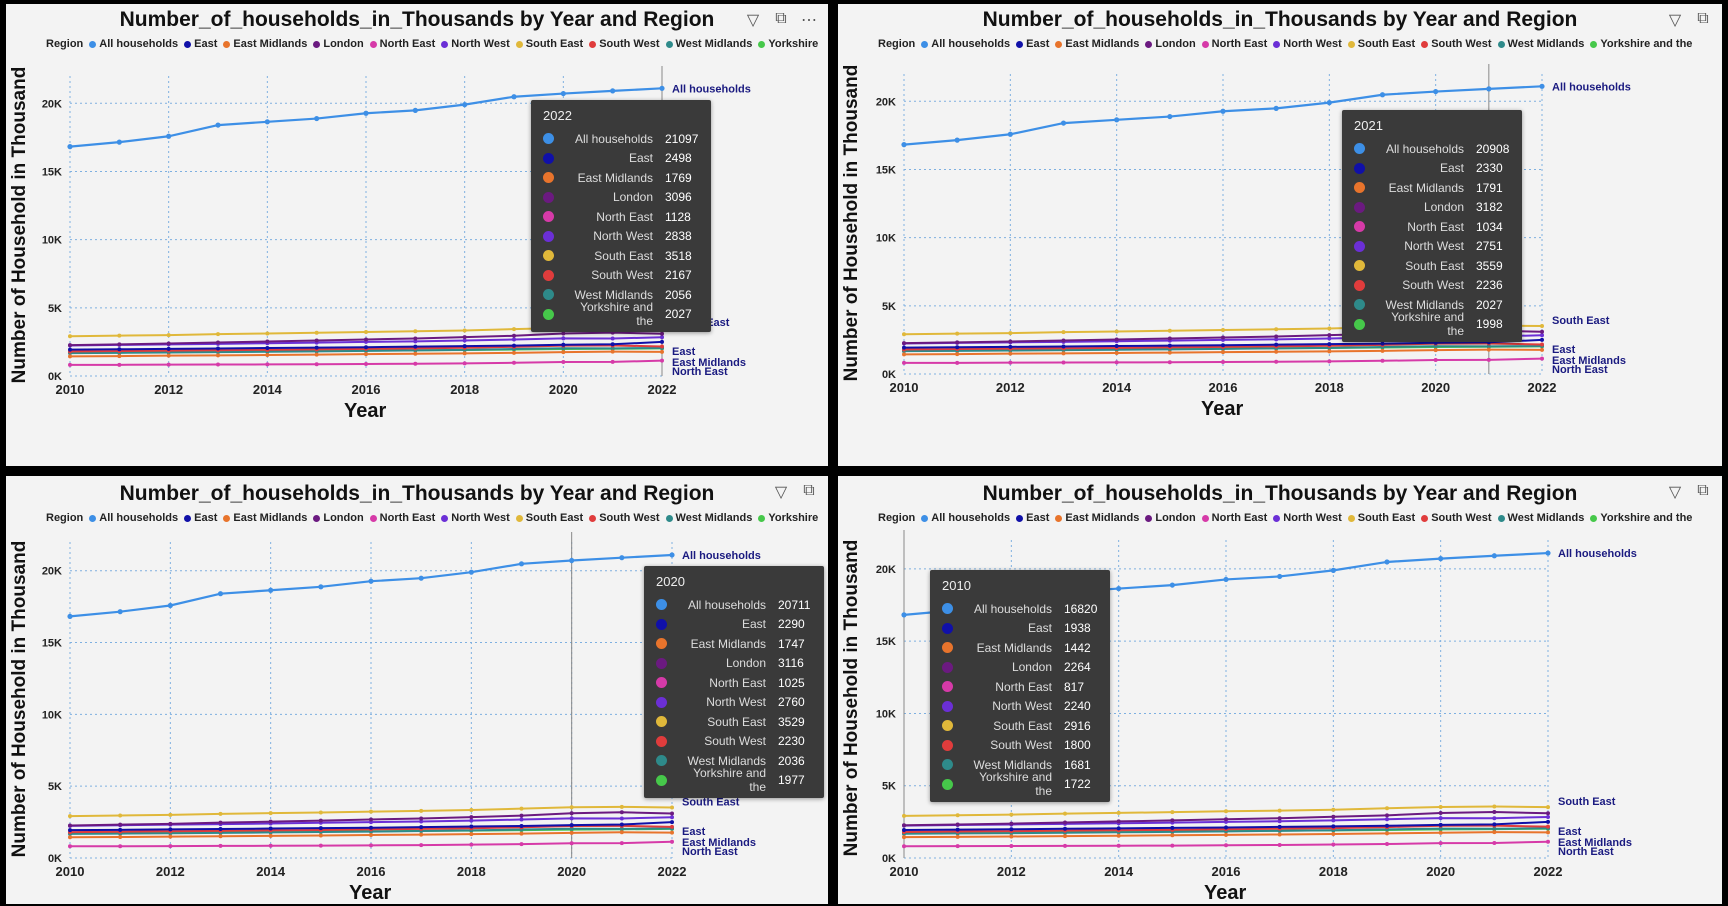 This screenshot has width=1728, height=906. I want to click on legend-item: London, so click(338, 518).